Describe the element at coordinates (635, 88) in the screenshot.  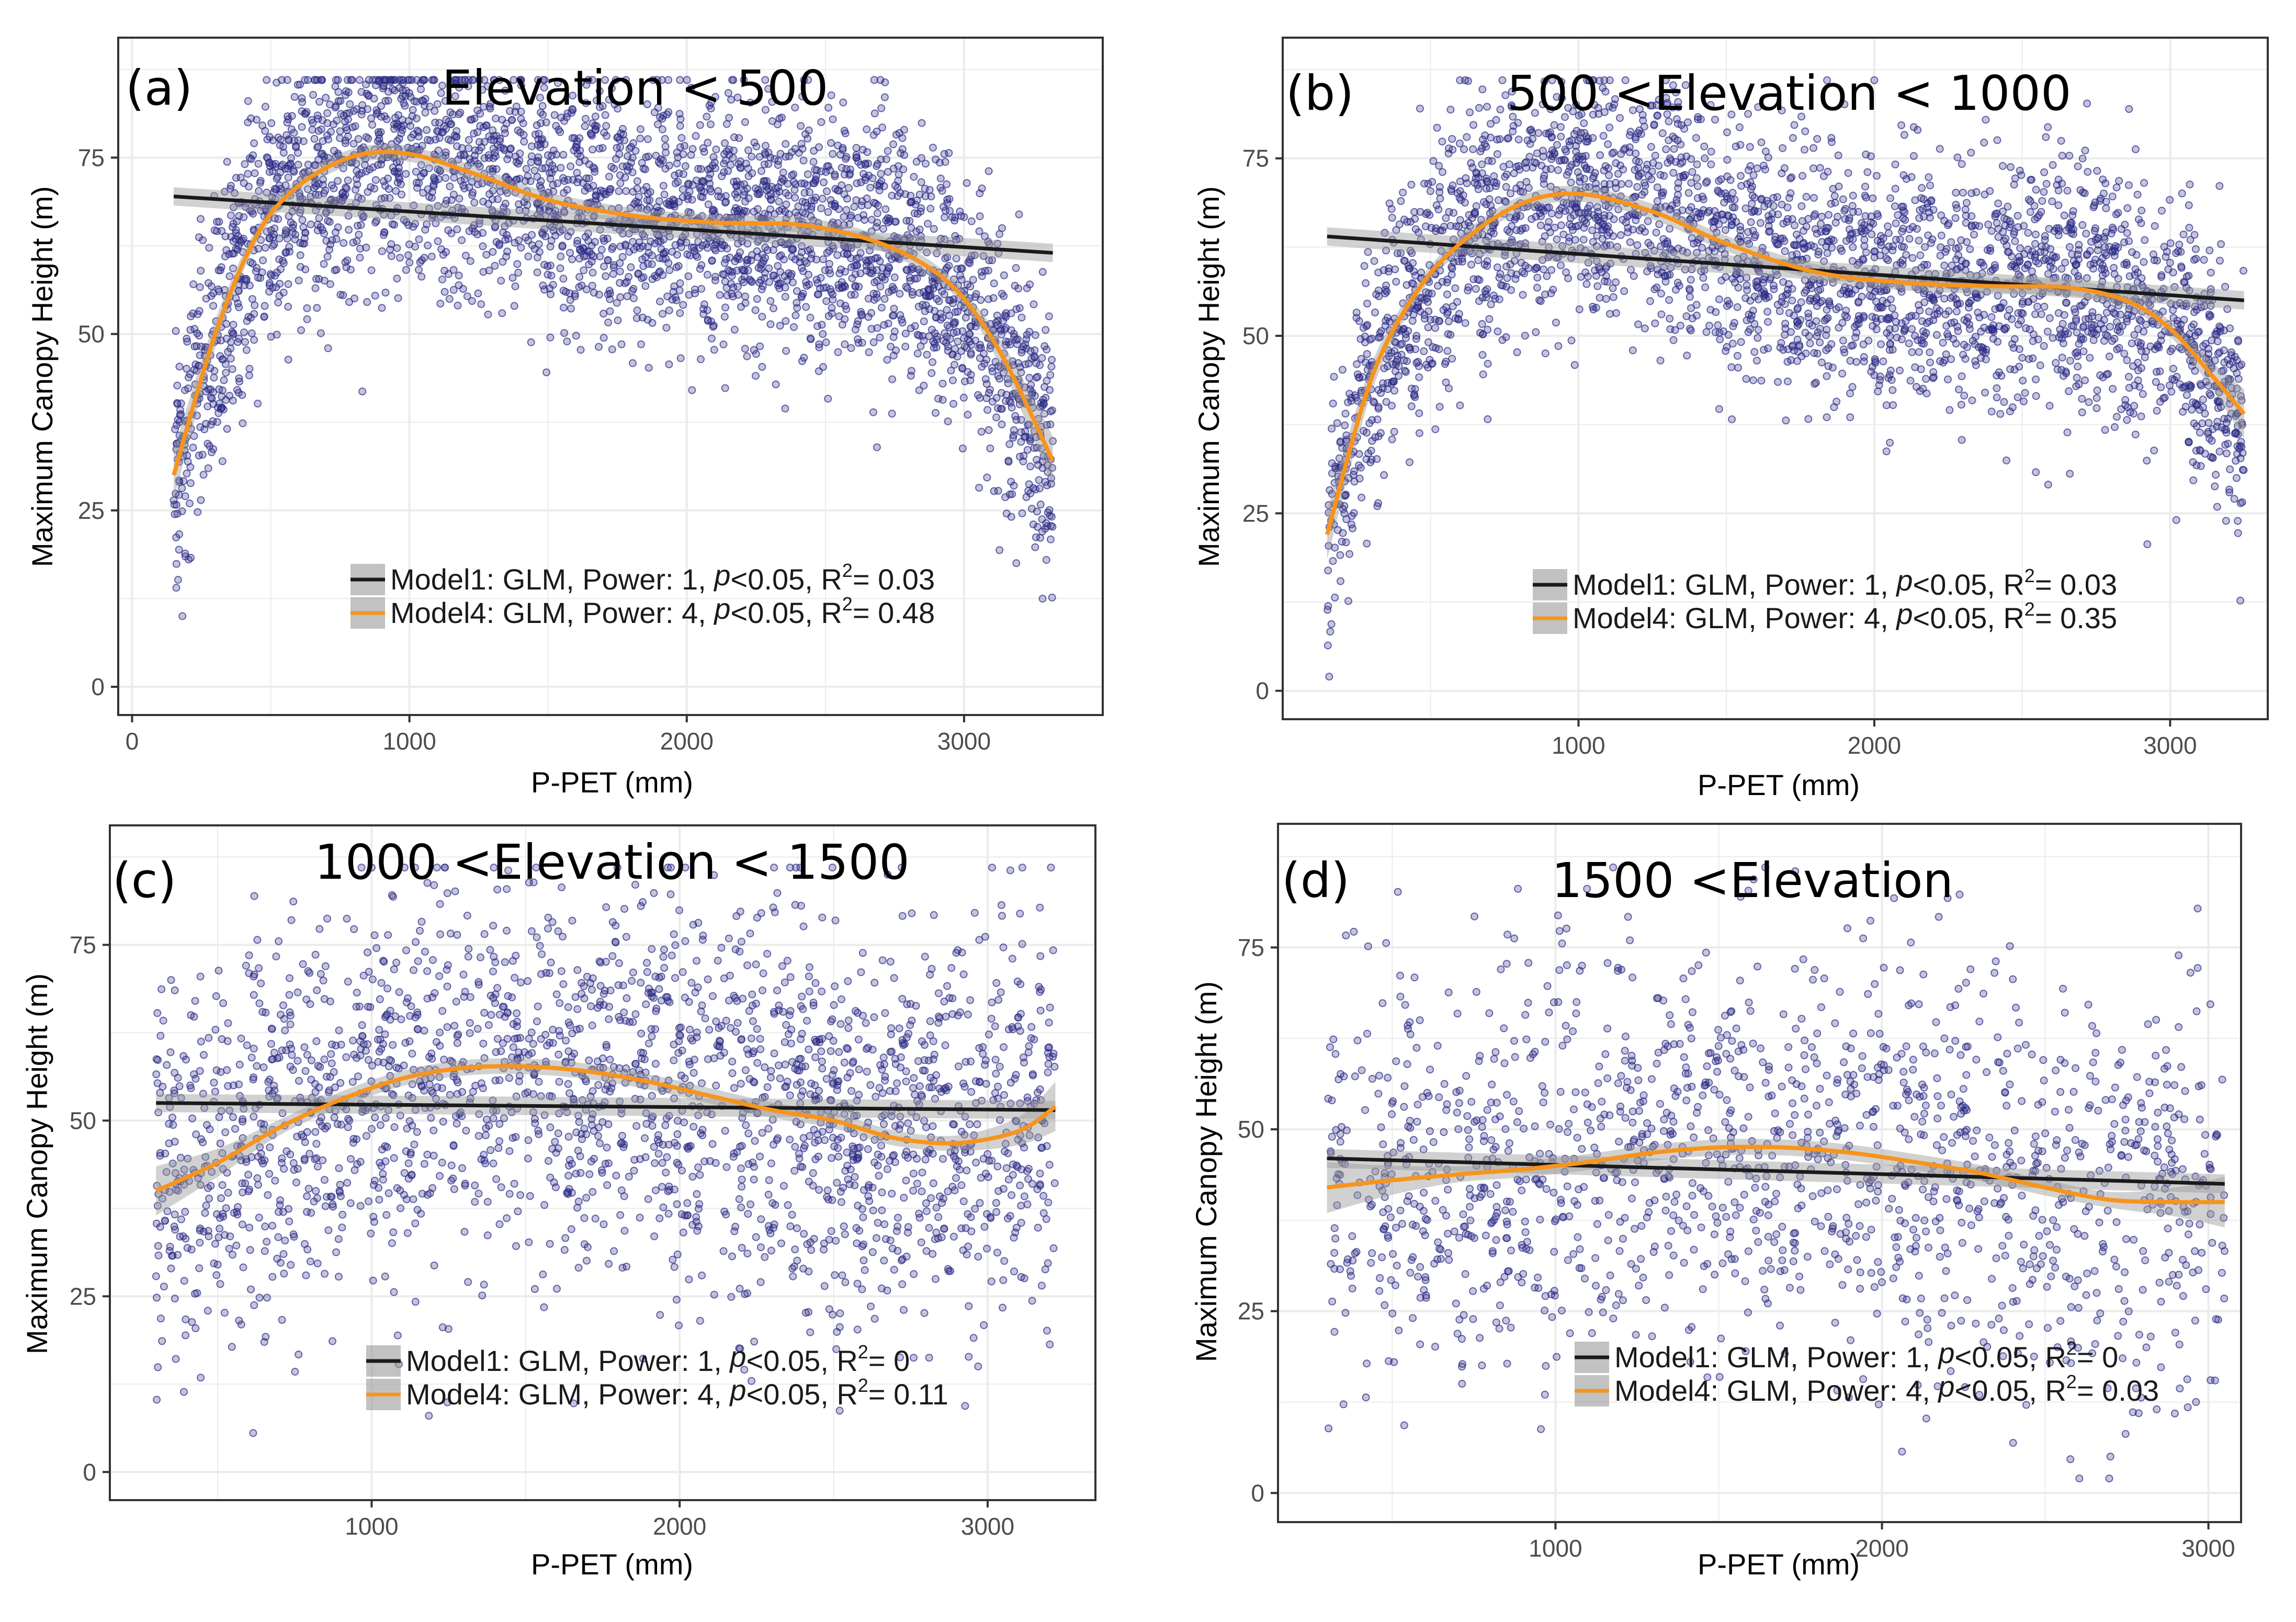
I see `panel-title: Elevation < 500` at that location.